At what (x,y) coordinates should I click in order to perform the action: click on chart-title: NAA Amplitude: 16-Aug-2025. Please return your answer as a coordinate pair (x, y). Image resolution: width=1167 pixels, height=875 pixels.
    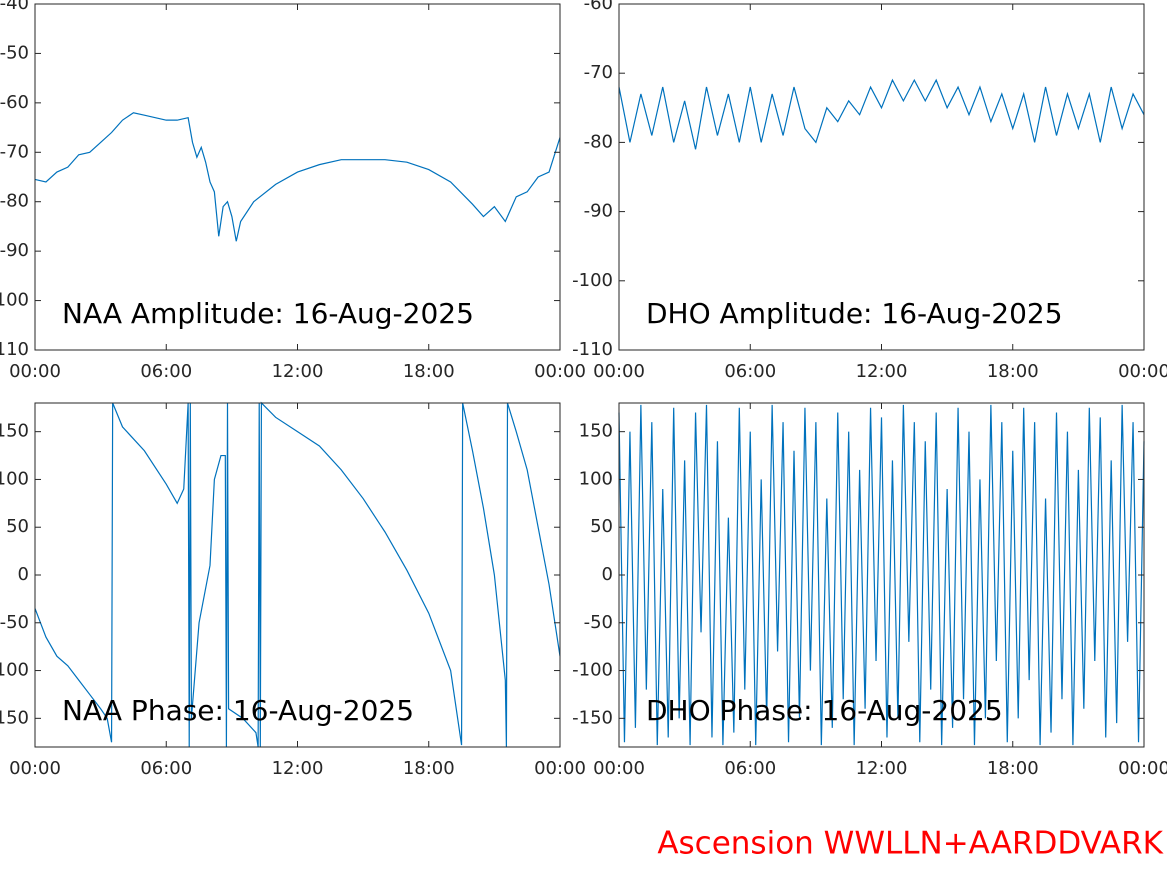
    Looking at the image, I should click on (268, 313).